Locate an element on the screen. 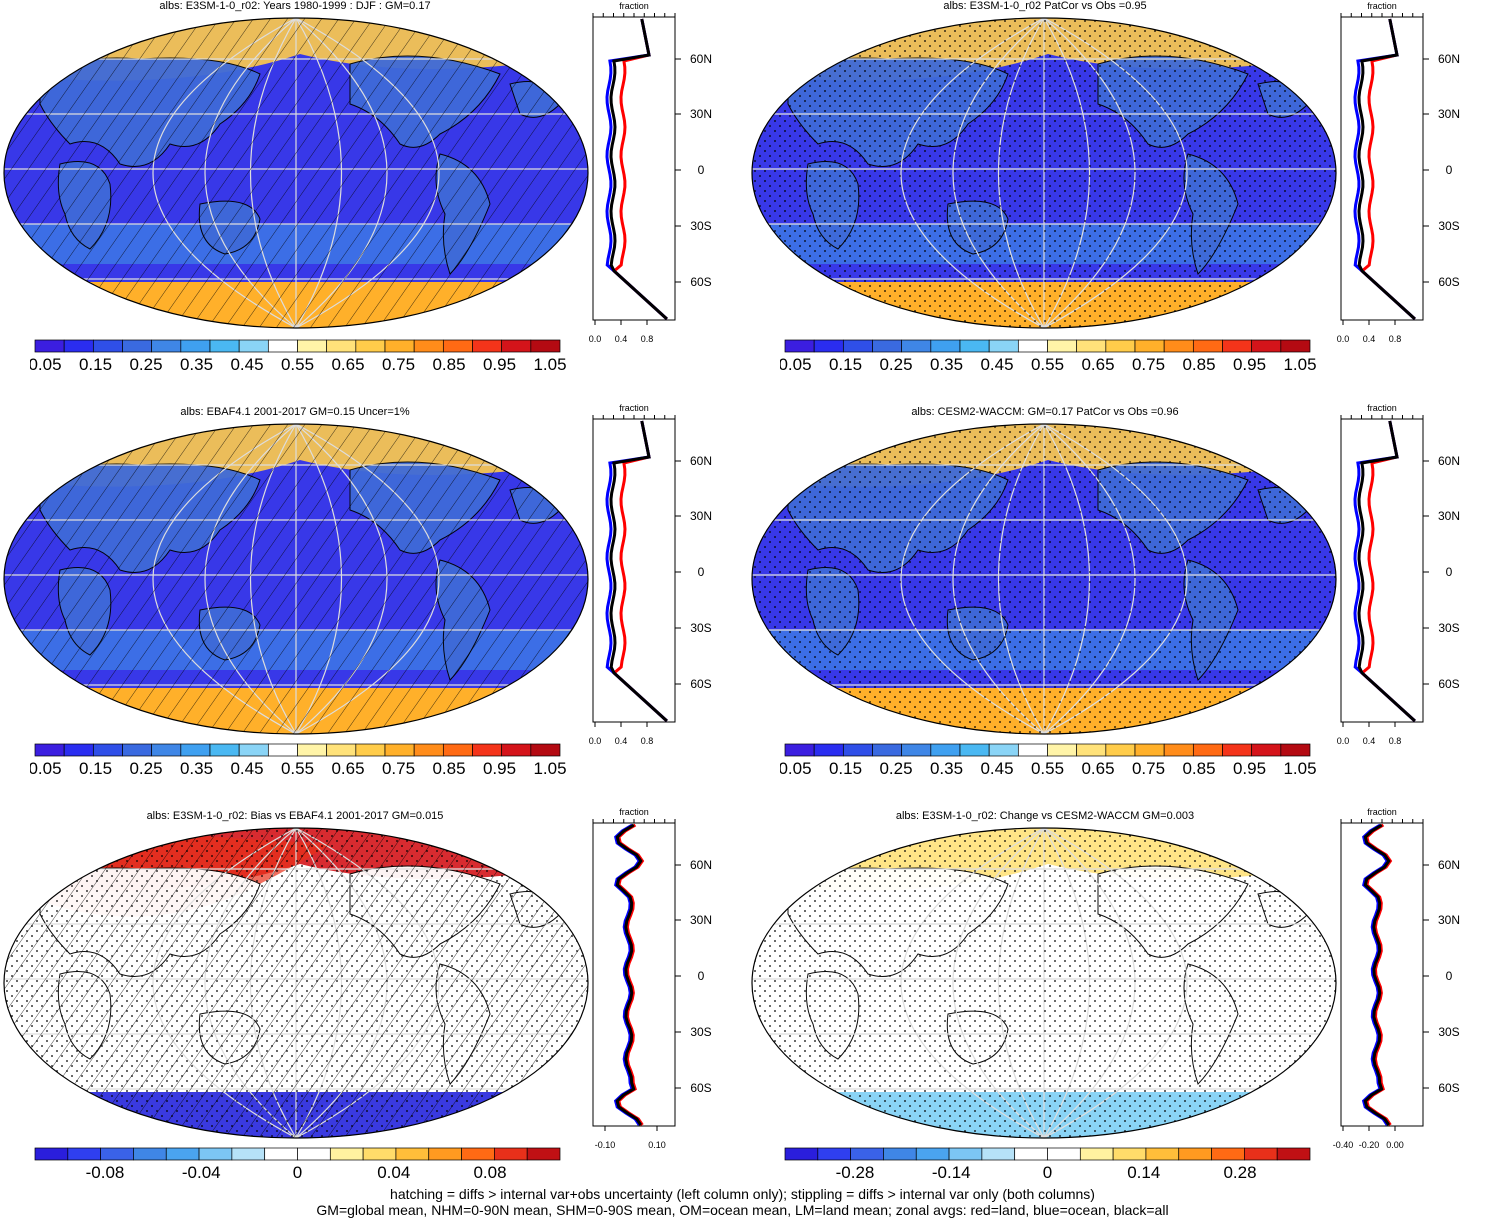 The image size is (1485, 1218). panel-5-zonal-profile: fraction 60N 30N 0 30S 60S -0.10 0.10 is located at coordinates (652, 978).